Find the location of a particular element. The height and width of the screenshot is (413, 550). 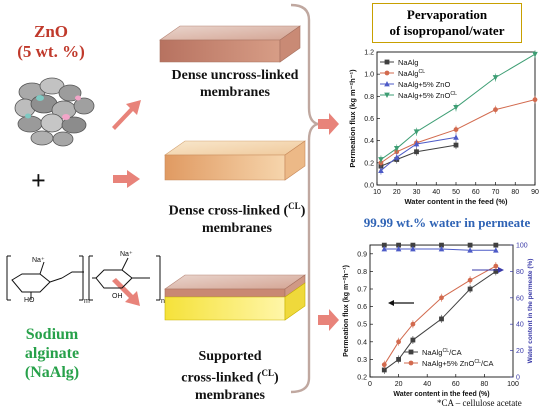

y2-axis-label: Water content in the permeate (%) is located at coordinates (530, 311).